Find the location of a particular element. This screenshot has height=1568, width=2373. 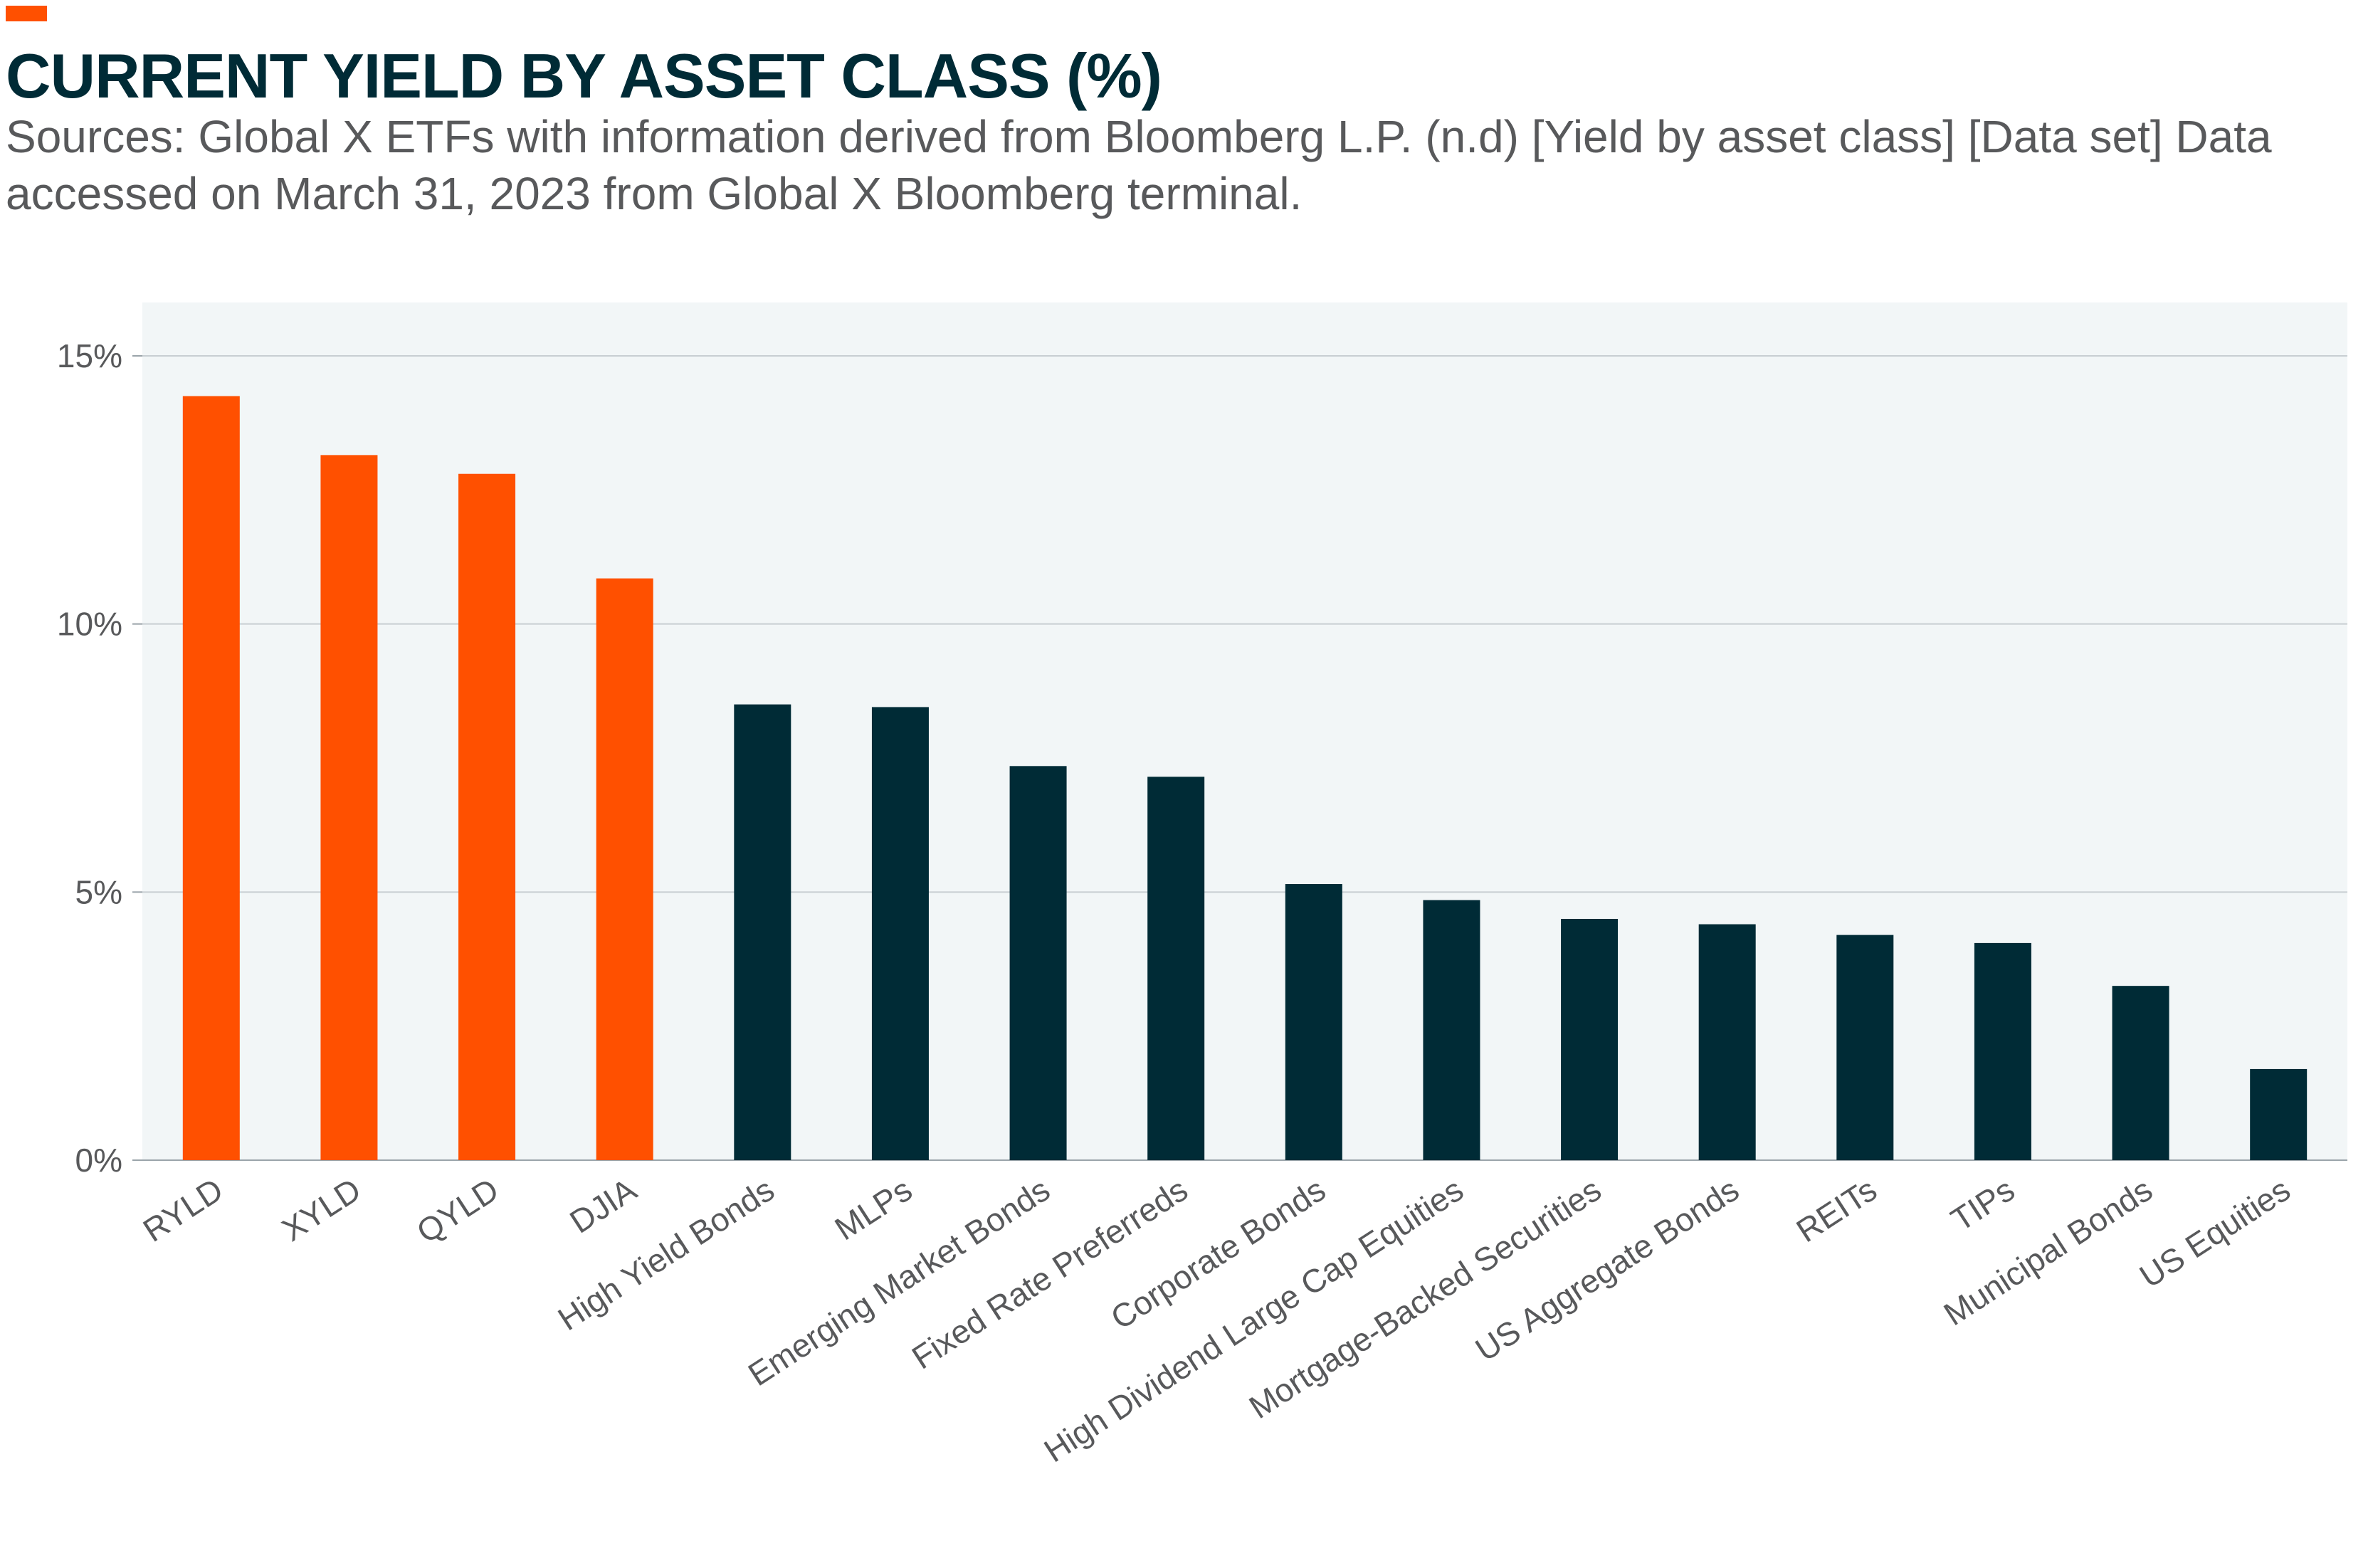

bar-tips is located at coordinates (2002, 1051).